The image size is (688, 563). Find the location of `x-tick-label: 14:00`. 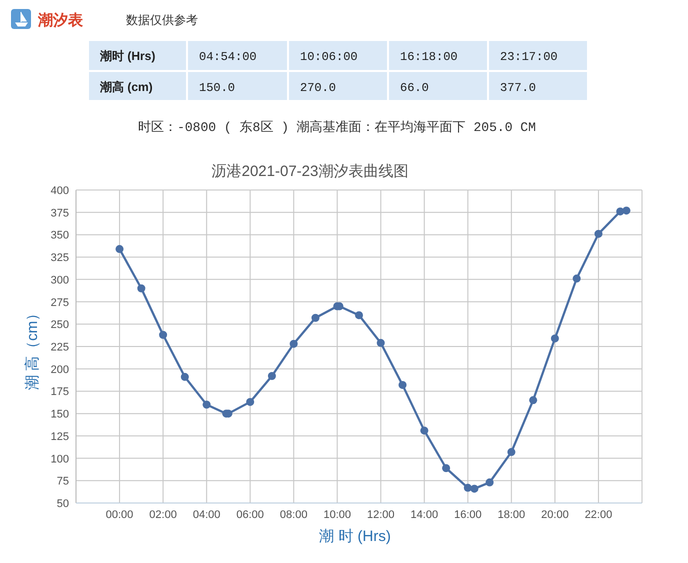

x-tick-label: 14:00 is located at coordinates (424, 515).